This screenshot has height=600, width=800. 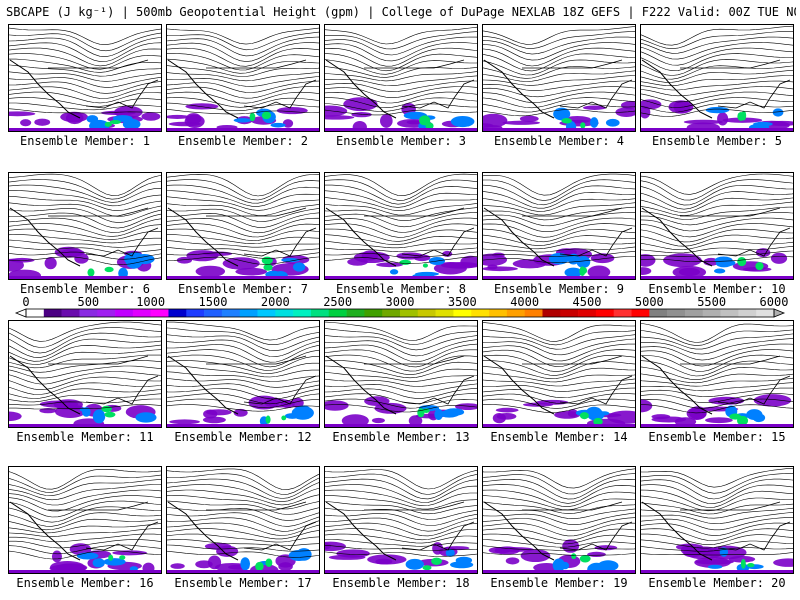 I want to click on ensemble-panel: Ensemble Member: 16, so click(x=85, y=528).